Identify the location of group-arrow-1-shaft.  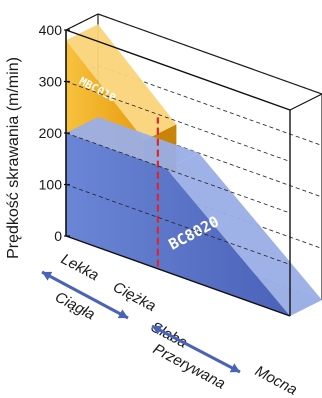
(196, 349).